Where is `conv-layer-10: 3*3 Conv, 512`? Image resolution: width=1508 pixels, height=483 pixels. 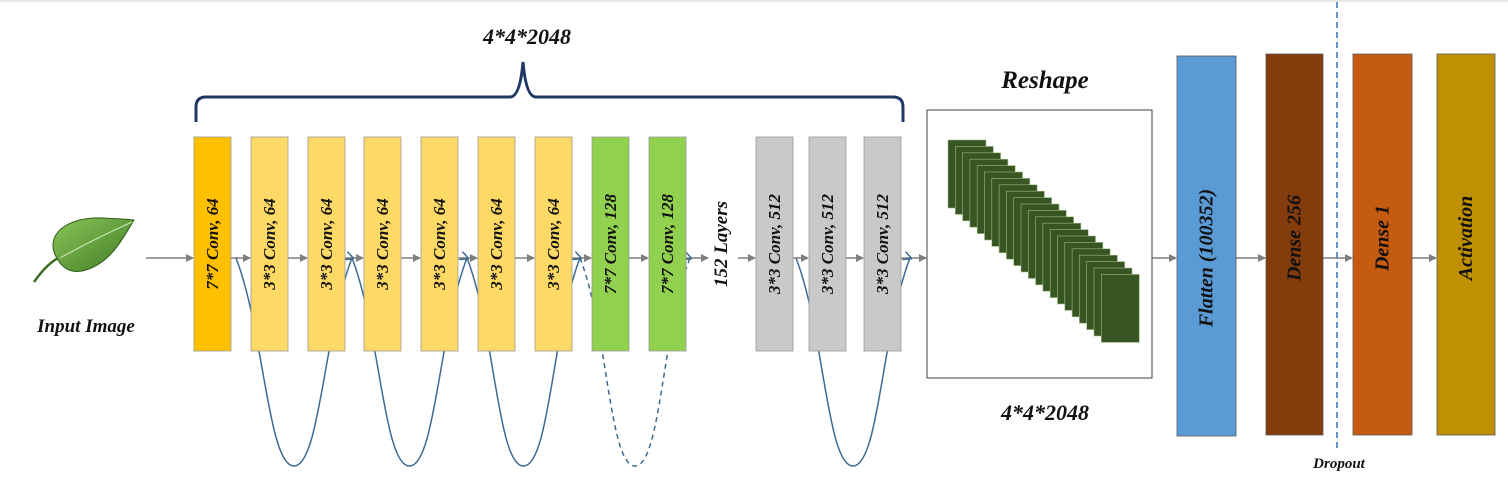
conv-layer-10: 3*3 Conv, 512 is located at coordinates (774, 244).